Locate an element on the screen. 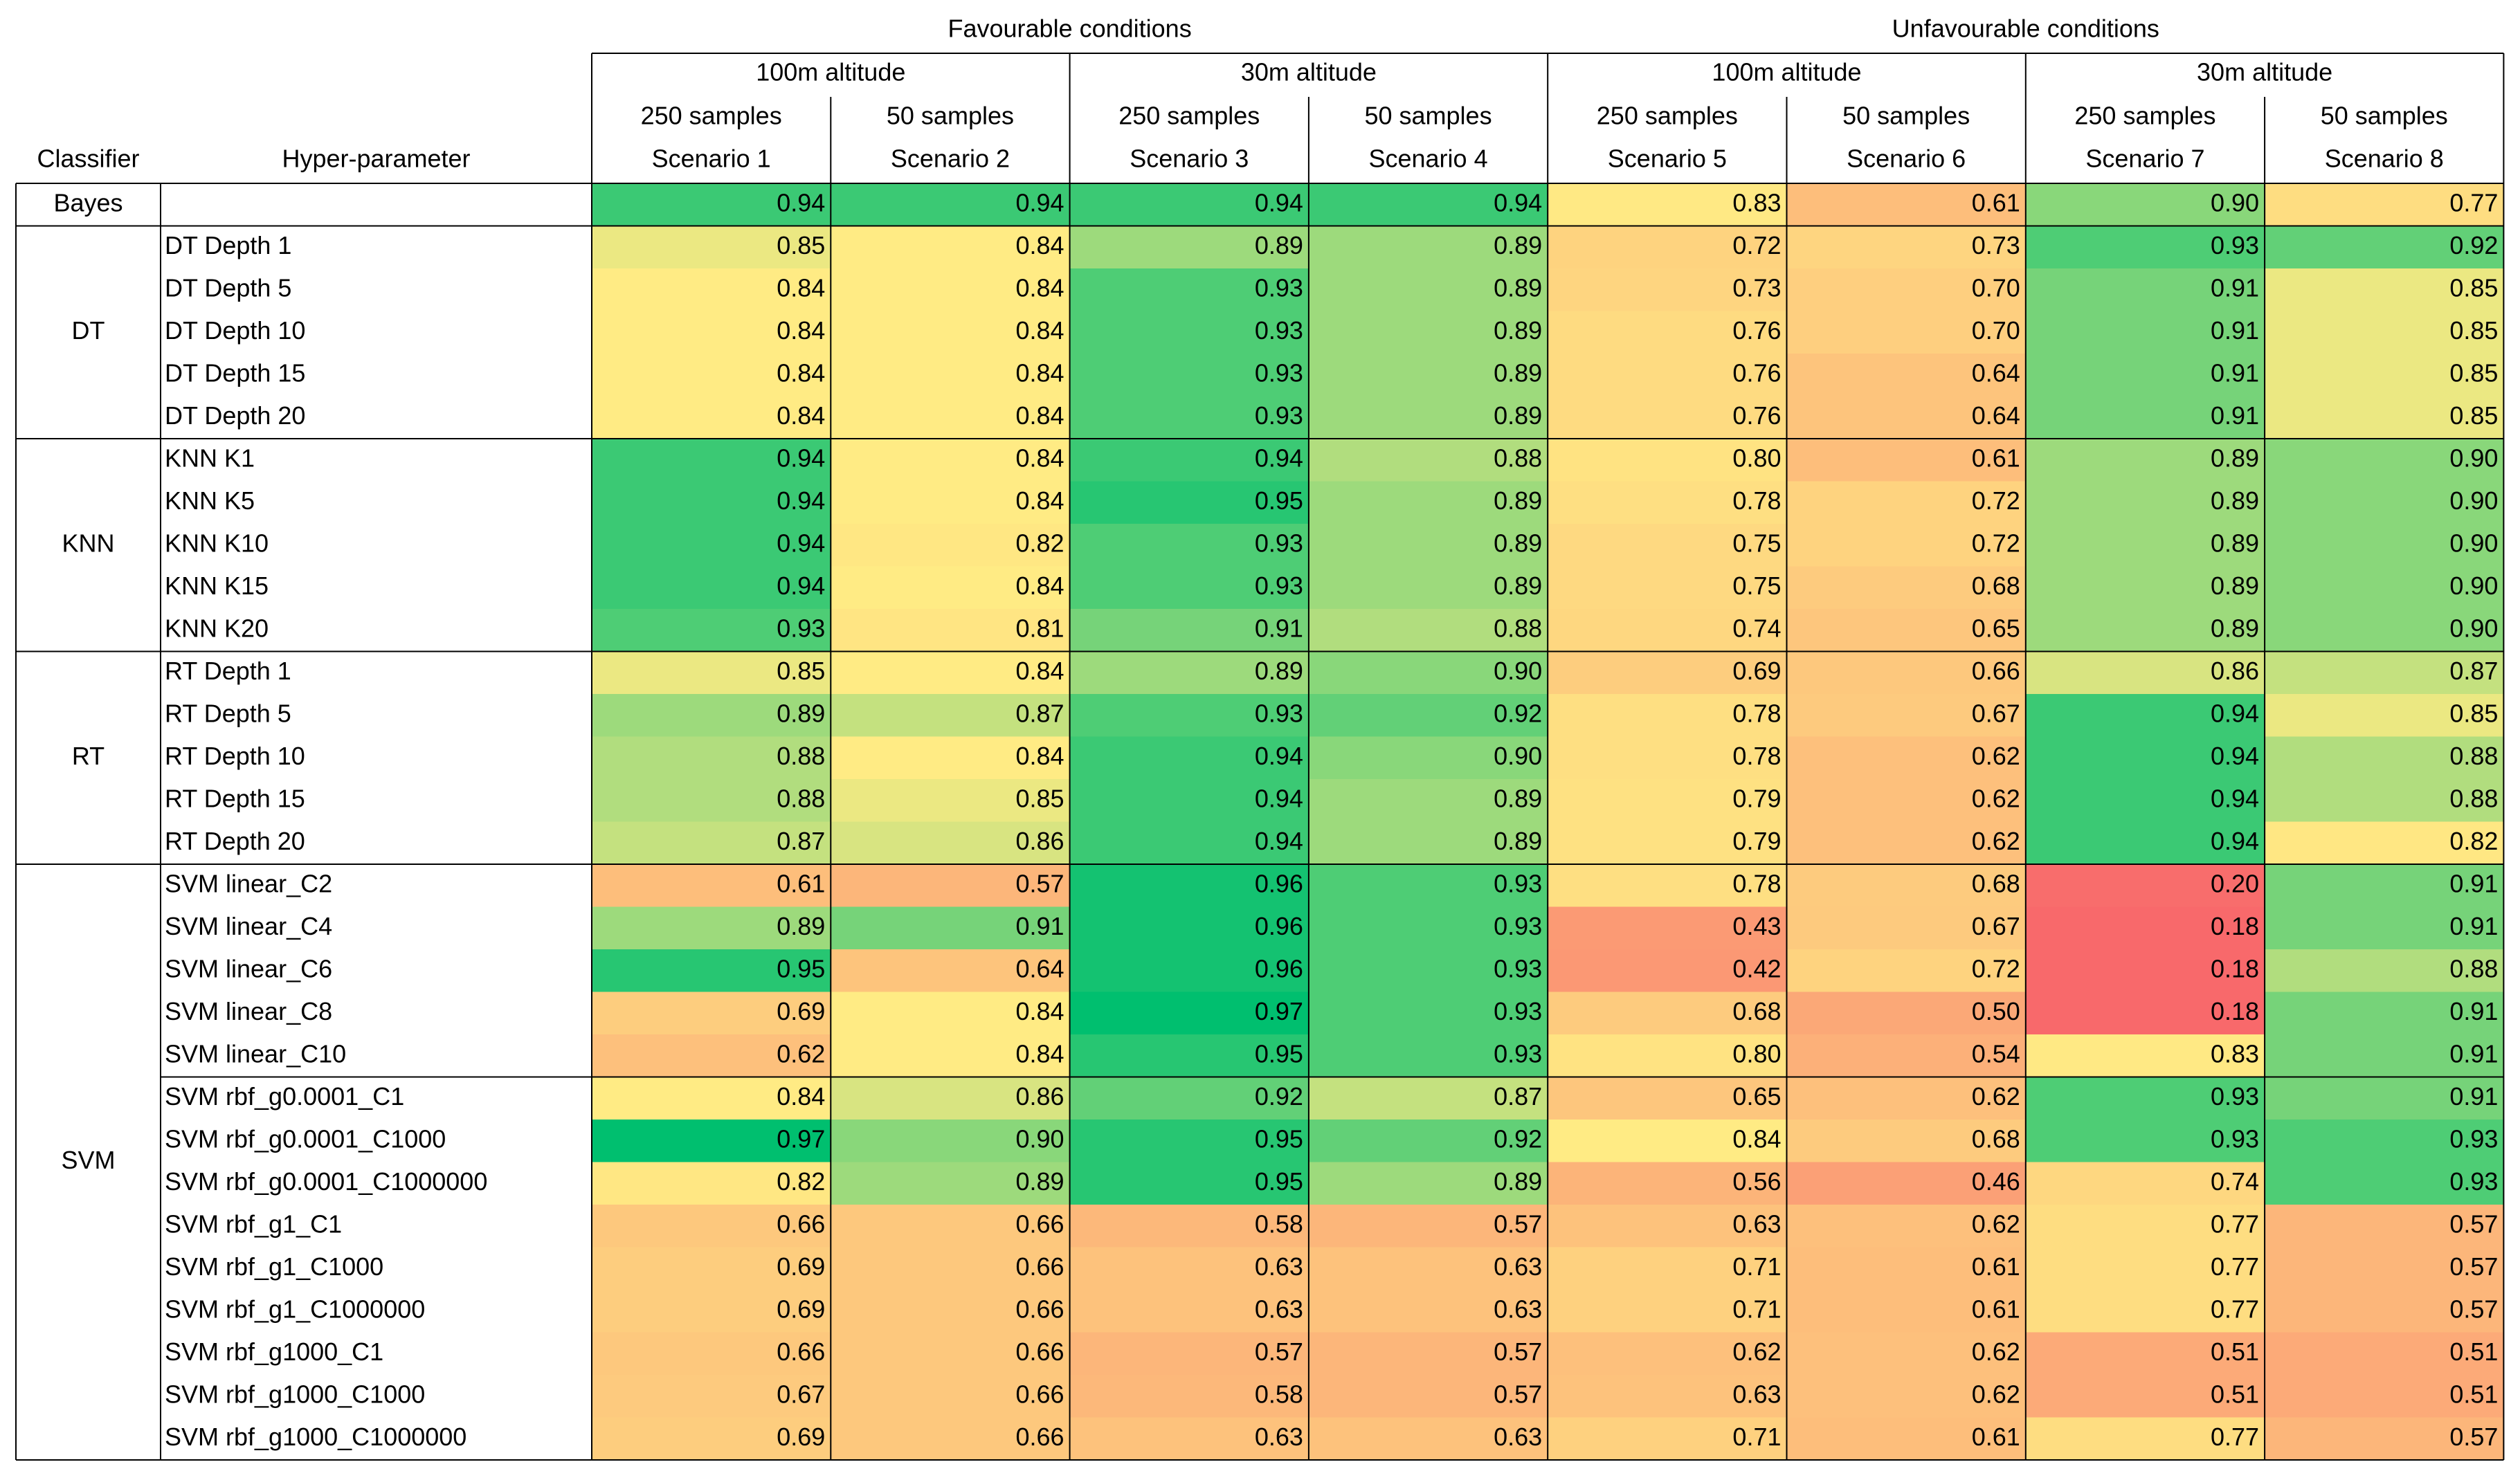 The height and width of the screenshot is (1480, 2520). cell-value: 0.91 is located at coordinates (2473, 1096).